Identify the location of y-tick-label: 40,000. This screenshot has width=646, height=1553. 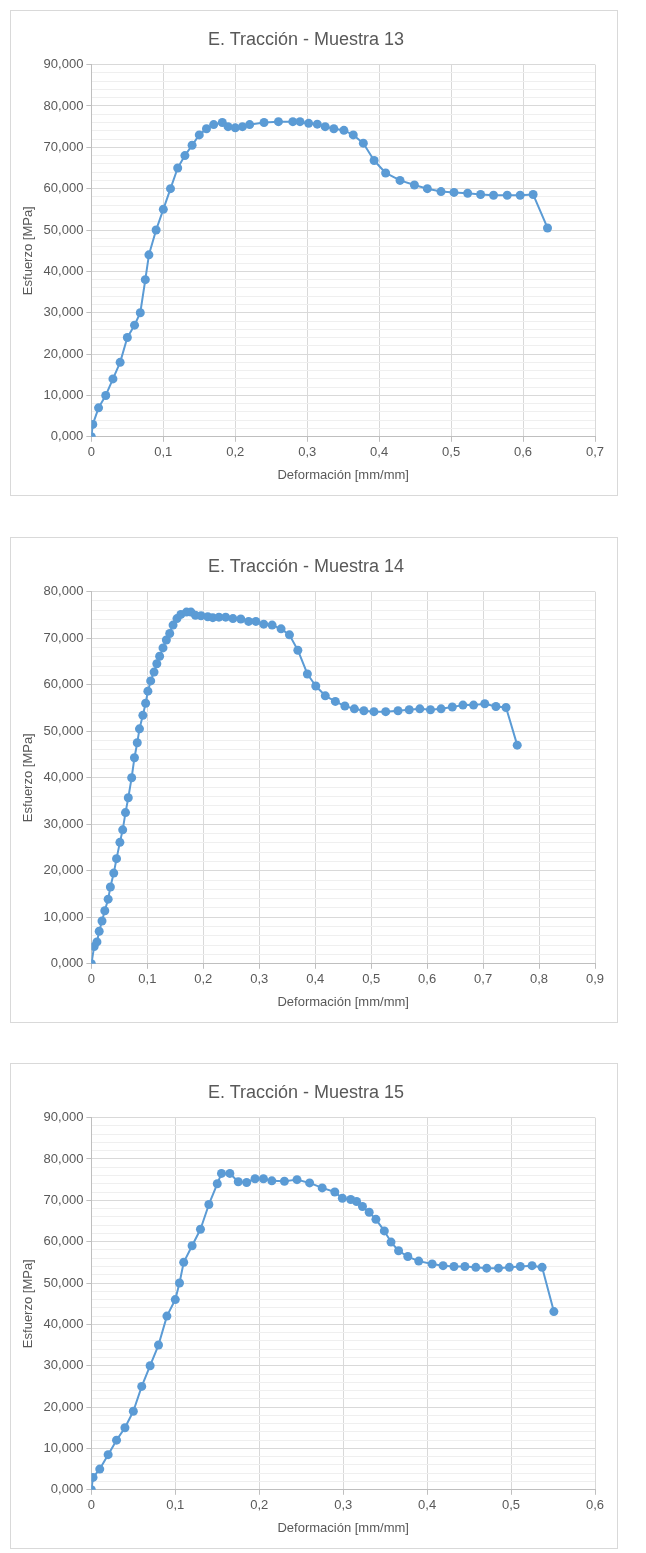
(63, 777).